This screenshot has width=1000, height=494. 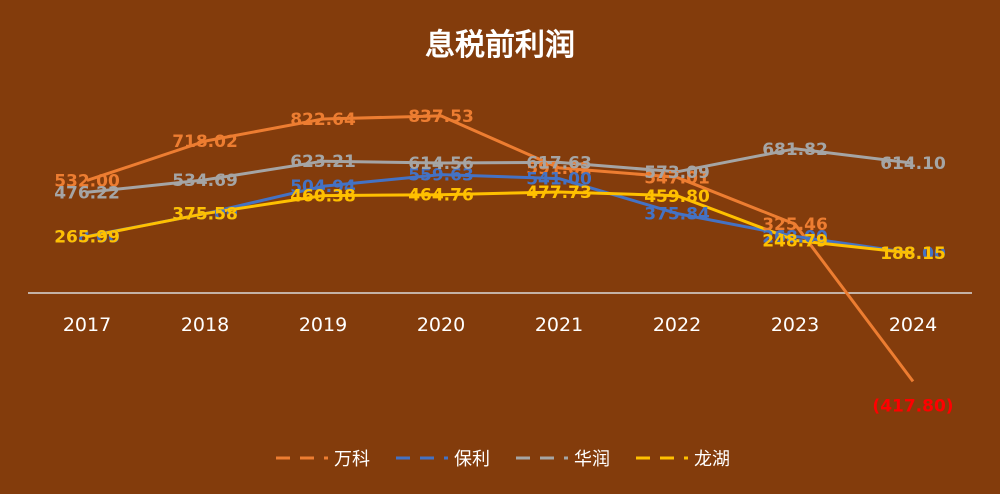 What do you see at coordinates (677, 215) in the screenshot?
I see `data-label: 375.84` at bounding box center [677, 215].